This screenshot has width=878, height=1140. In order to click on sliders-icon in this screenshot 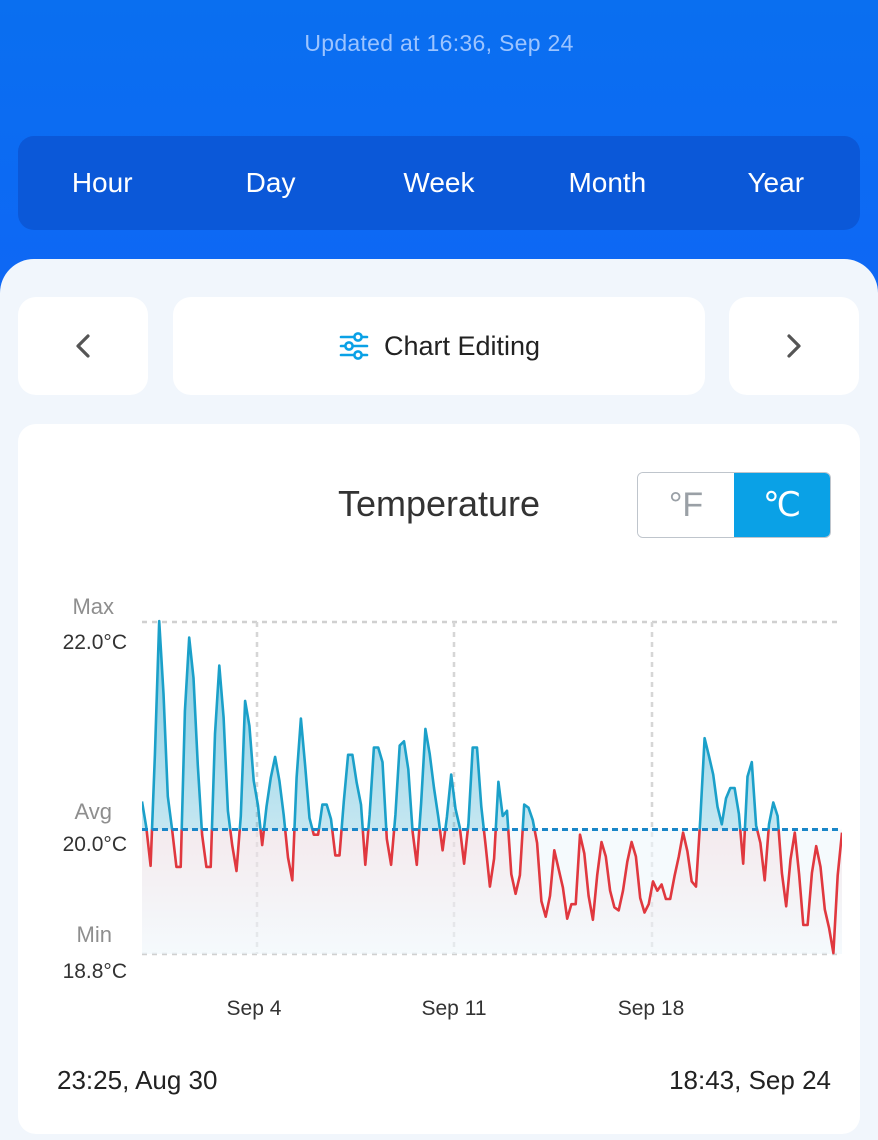, I will do `click(354, 346)`.